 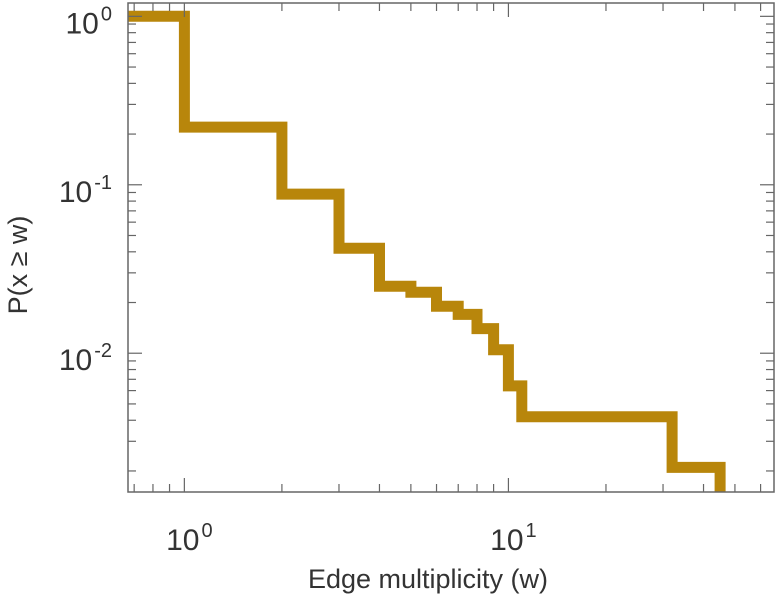 What do you see at coordinates (428, 579) in the screenshot?
I see `x-axis-label: Edge multiplicity (w)` at bounding box center [428, 579].